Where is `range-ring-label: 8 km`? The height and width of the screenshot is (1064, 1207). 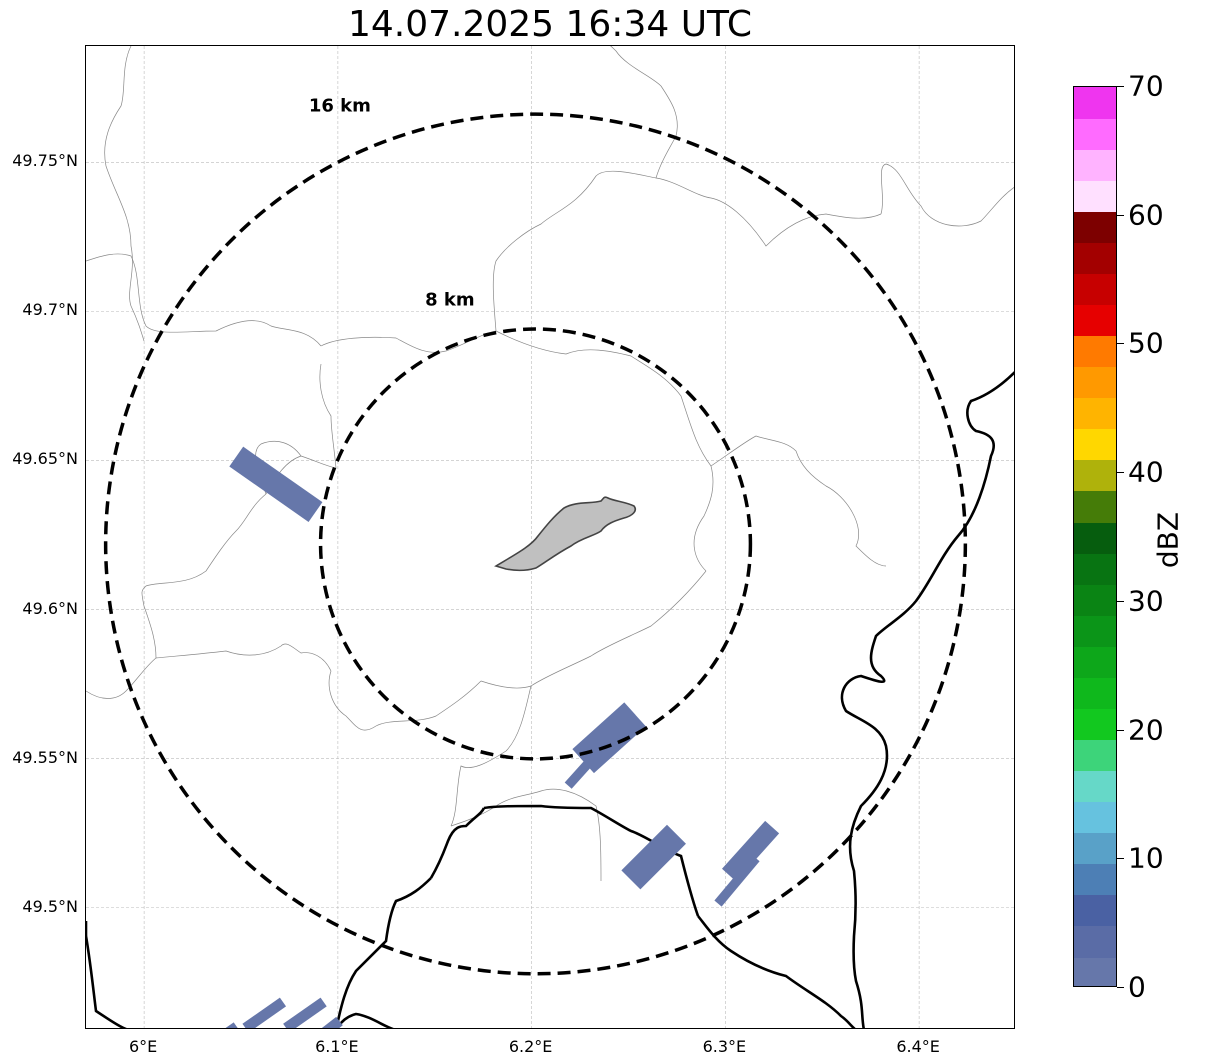 range-ring-label: 8 km is located at coordinates (450, 299).